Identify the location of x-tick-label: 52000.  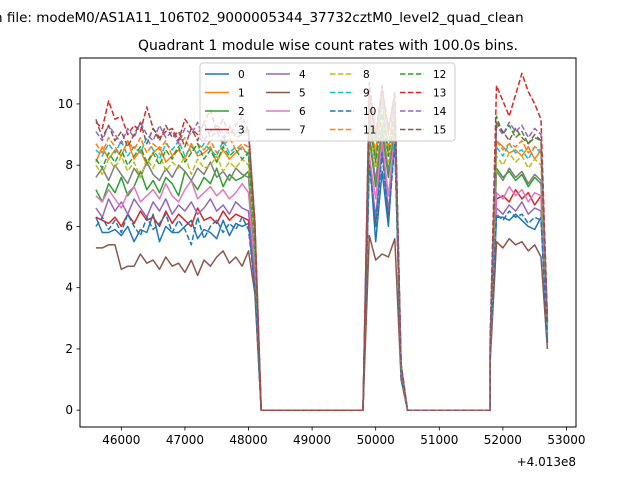
(503, 440).